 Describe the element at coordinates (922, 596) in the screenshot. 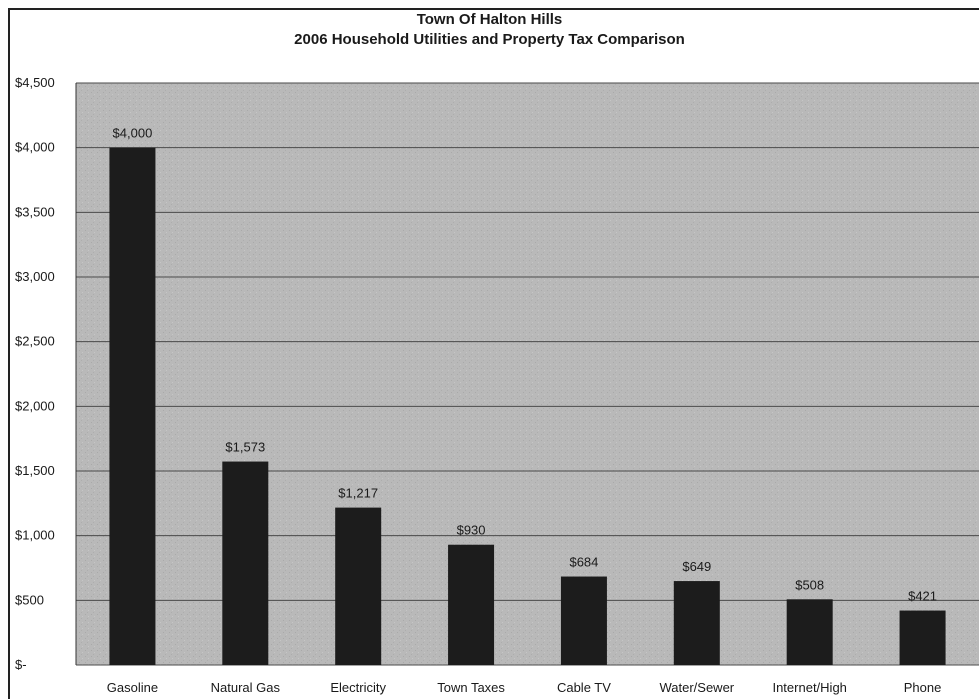

I see `data-label: $421` at that location.